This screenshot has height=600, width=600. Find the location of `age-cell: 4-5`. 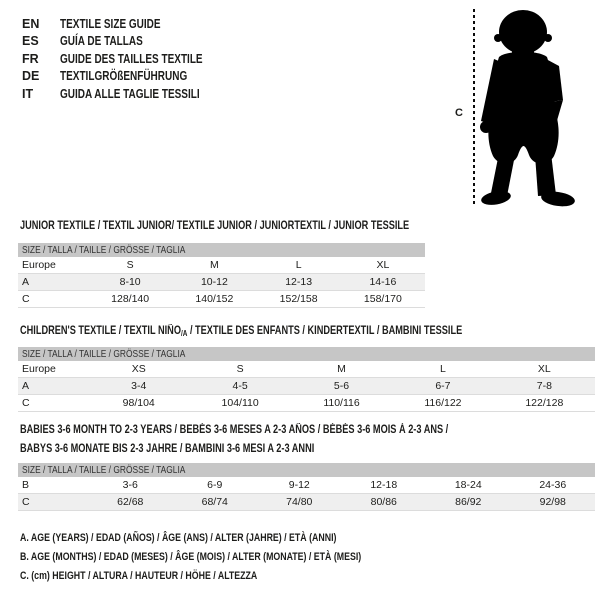

age-cell: 4-5 is located at coordinates (240, 386).